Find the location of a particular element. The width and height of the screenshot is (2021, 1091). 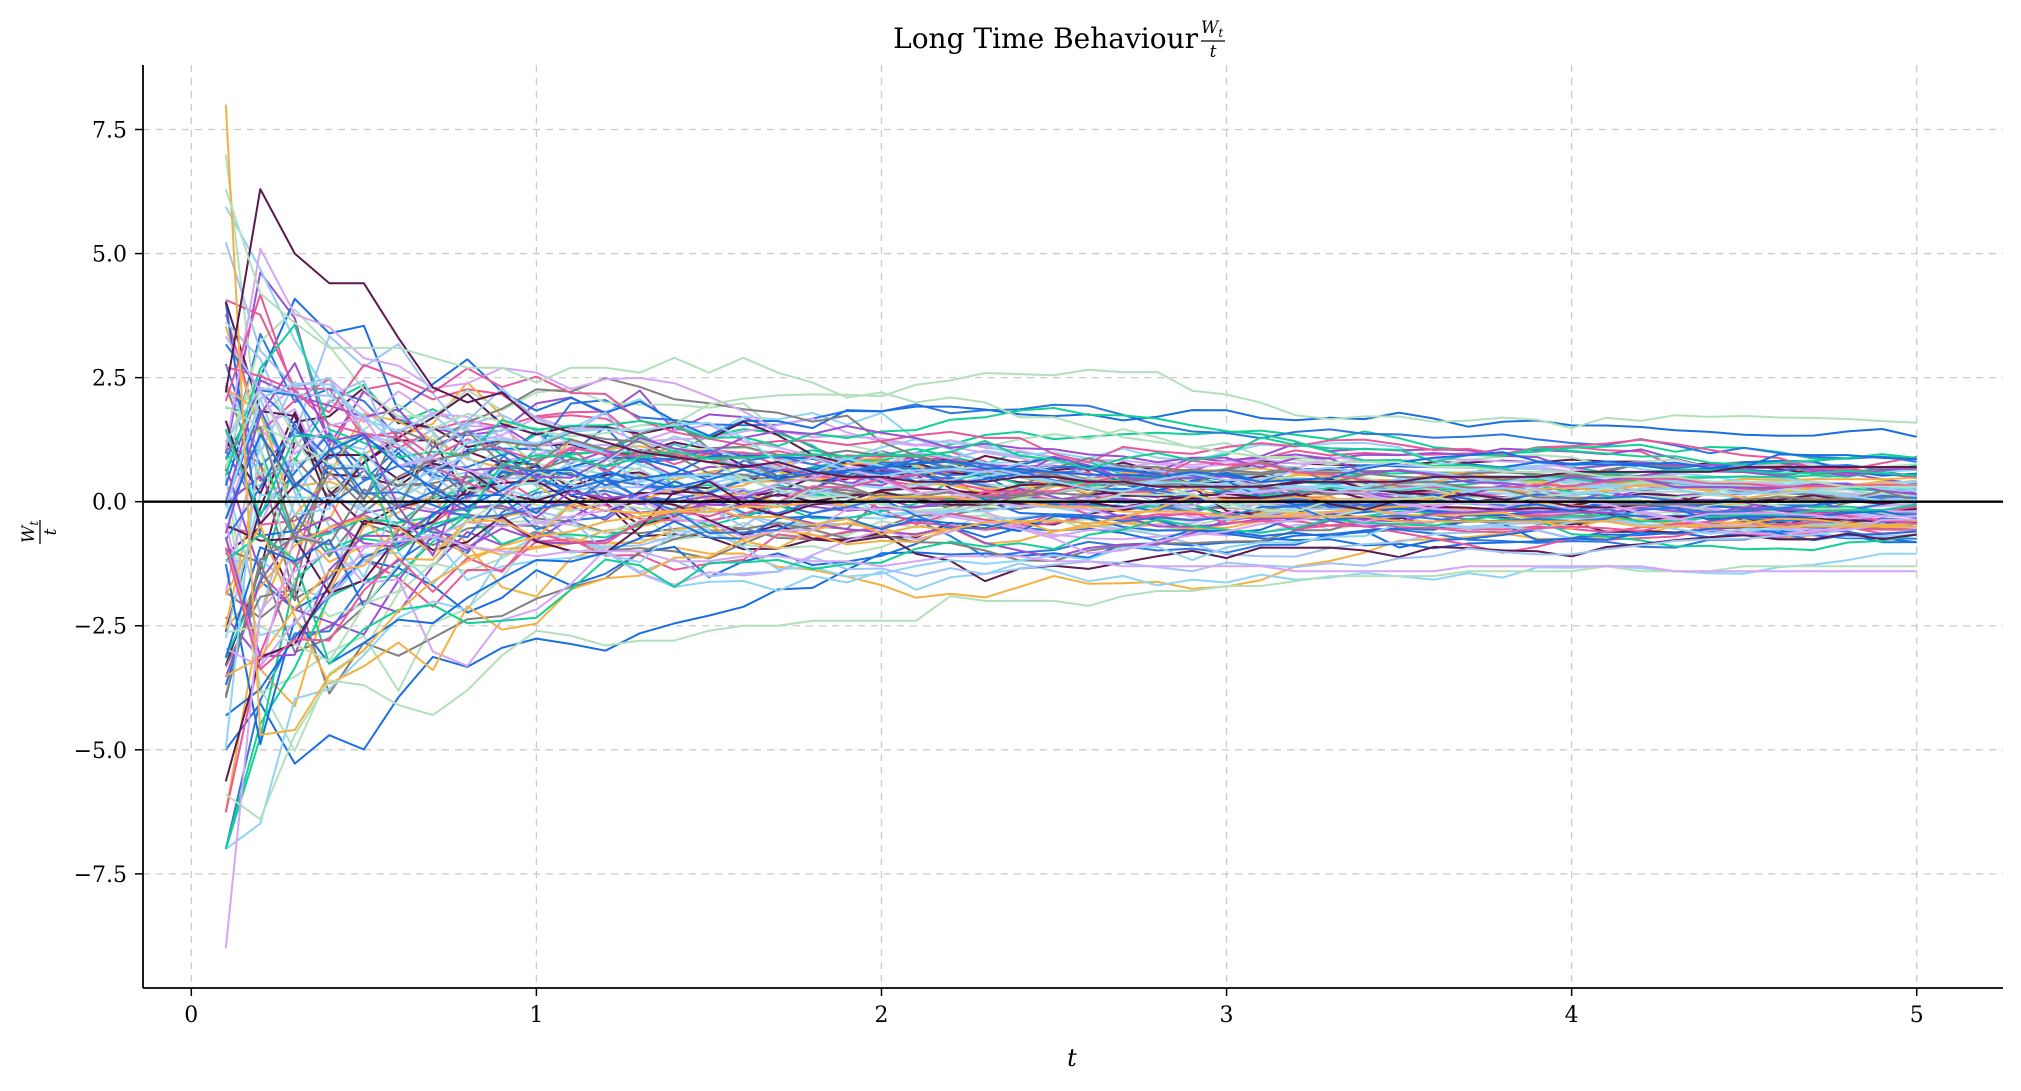

y-tick-label: −7.5 is located at coordinates (100, 875).